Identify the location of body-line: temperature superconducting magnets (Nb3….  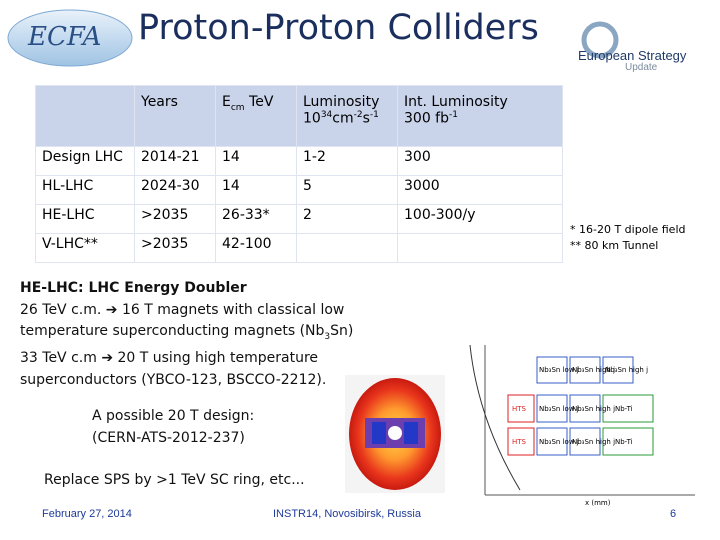
(186, 334).